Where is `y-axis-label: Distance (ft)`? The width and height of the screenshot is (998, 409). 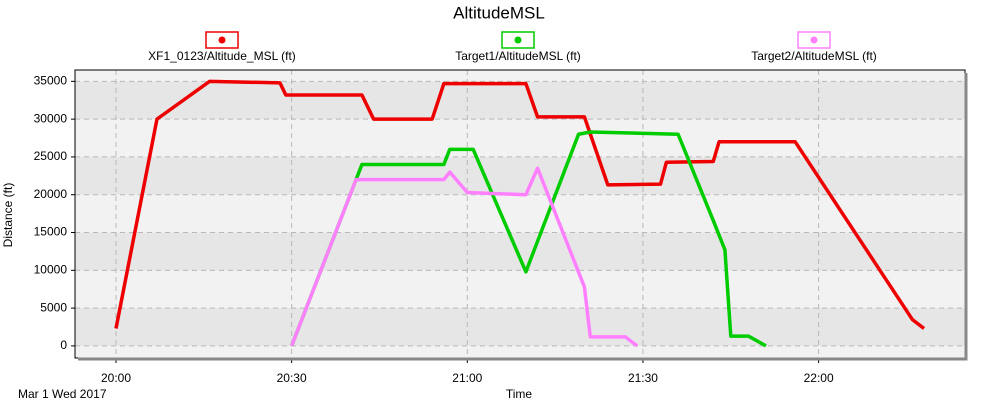
y-axis-label: Distance (ft) is located at coordinates (8, 215).